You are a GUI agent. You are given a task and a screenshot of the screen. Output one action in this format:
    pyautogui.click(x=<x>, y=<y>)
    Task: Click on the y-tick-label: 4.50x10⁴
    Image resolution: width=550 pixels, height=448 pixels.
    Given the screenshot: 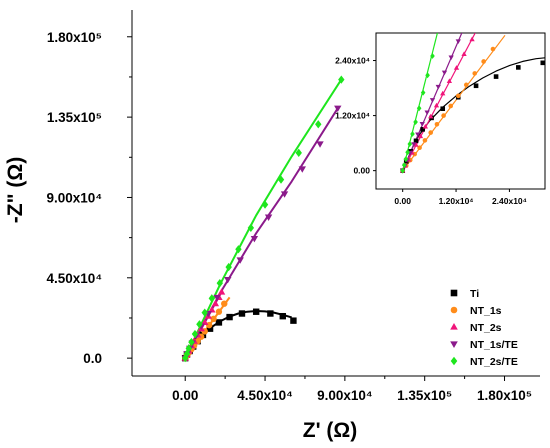 What is the action you would take?
    pyautogui.click(x=74, y=278)
    